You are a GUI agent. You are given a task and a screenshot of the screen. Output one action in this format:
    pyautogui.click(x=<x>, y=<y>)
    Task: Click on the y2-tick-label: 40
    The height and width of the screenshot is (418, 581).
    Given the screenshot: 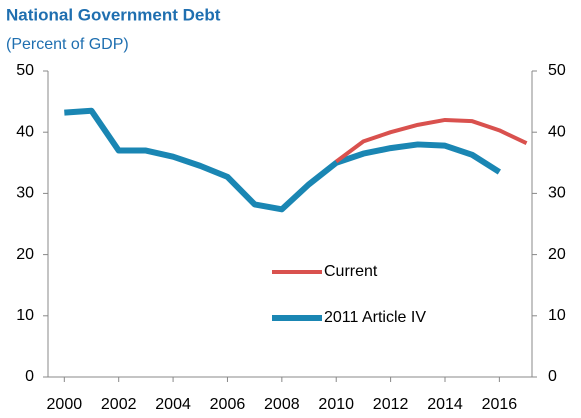 What is the action you would take?
    pyautogui.click(x=557, y=131)
    